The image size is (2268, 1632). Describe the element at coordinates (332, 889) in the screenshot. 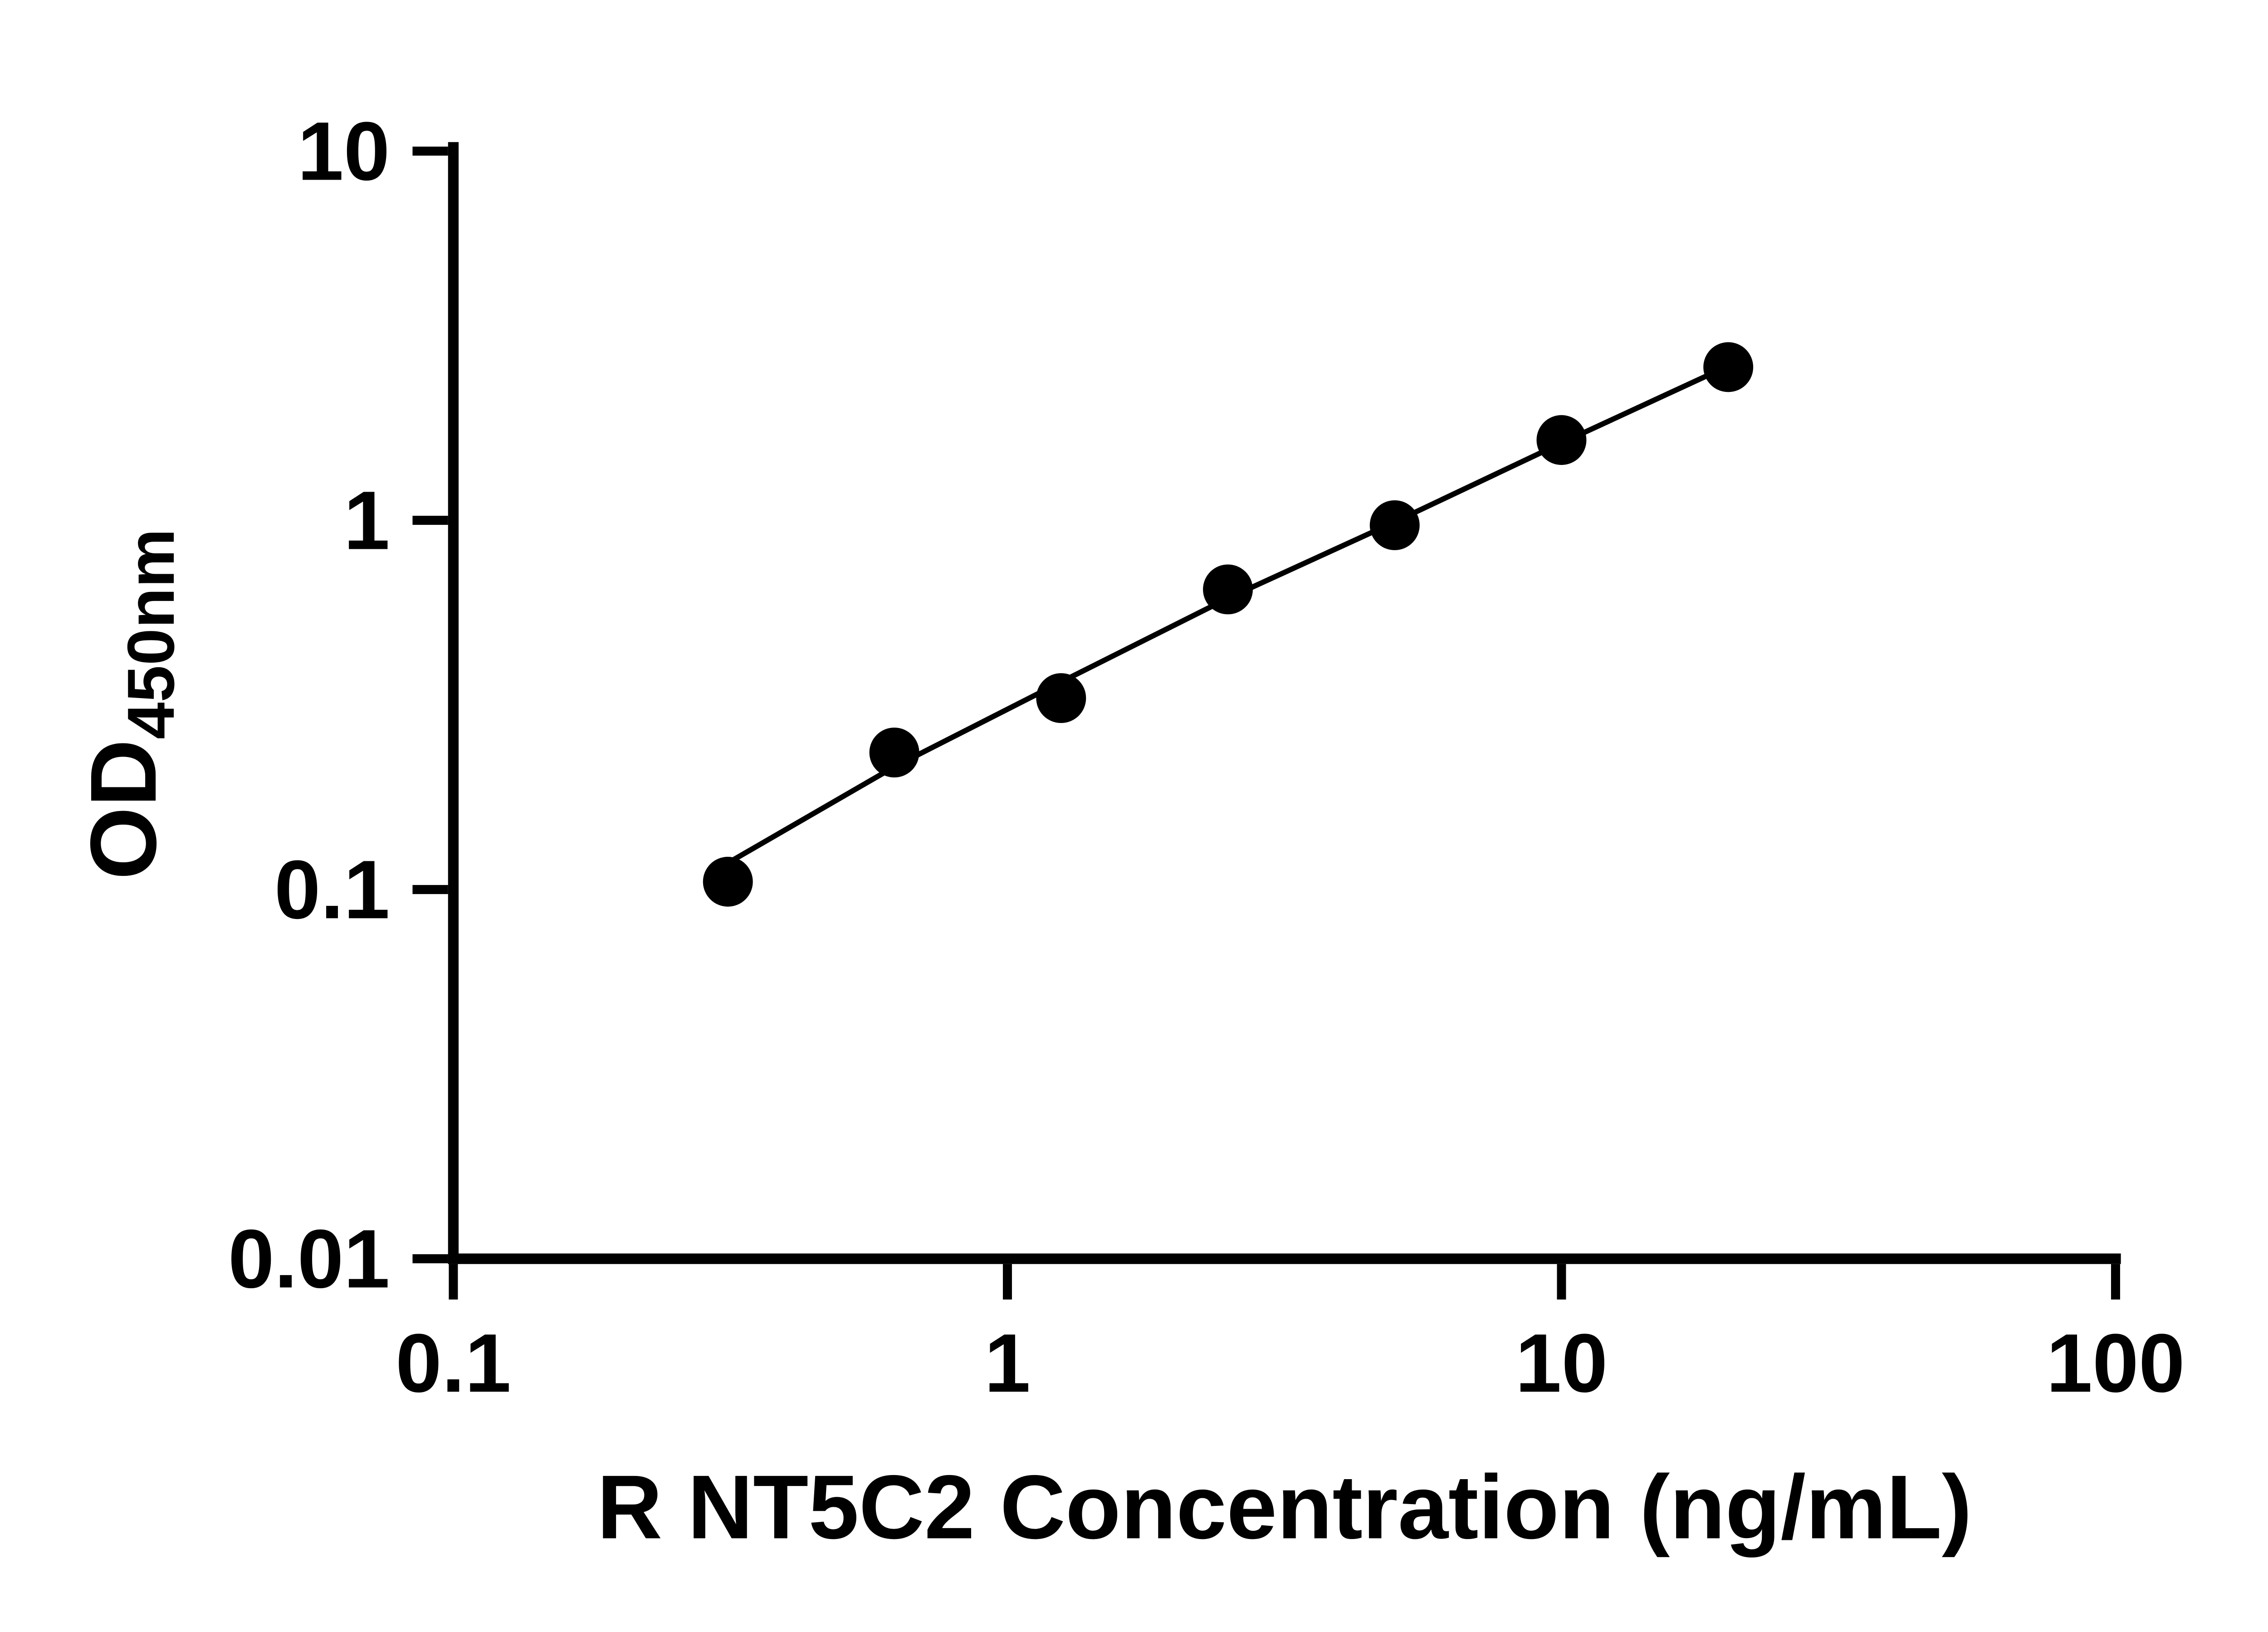

I see `y-tick-label: 0.1` at that location.